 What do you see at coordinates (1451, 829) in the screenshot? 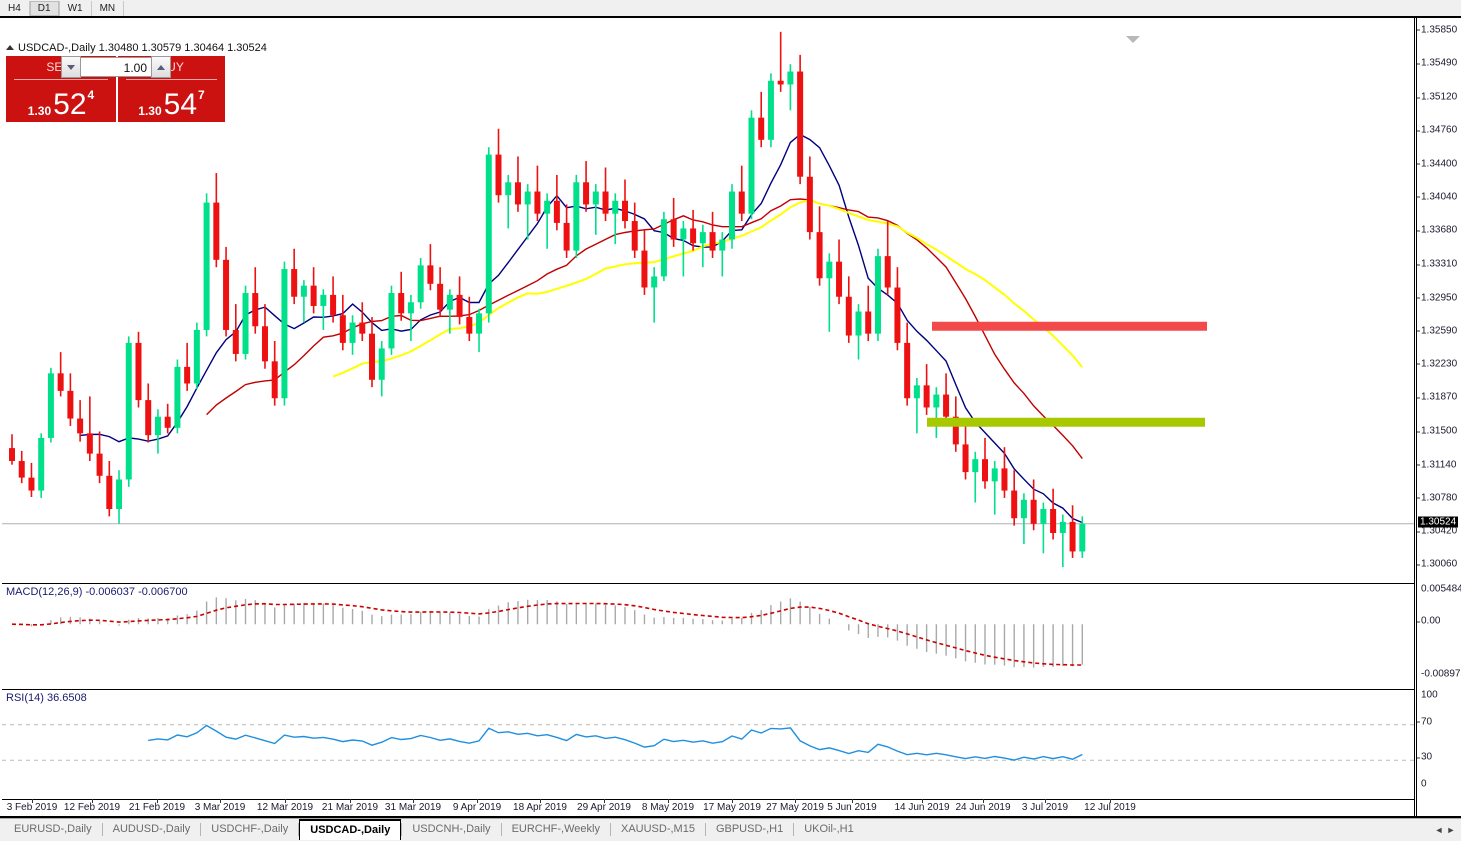
I see `tab-scroll-right-icon: ►` at bounding box center [1451, 829].